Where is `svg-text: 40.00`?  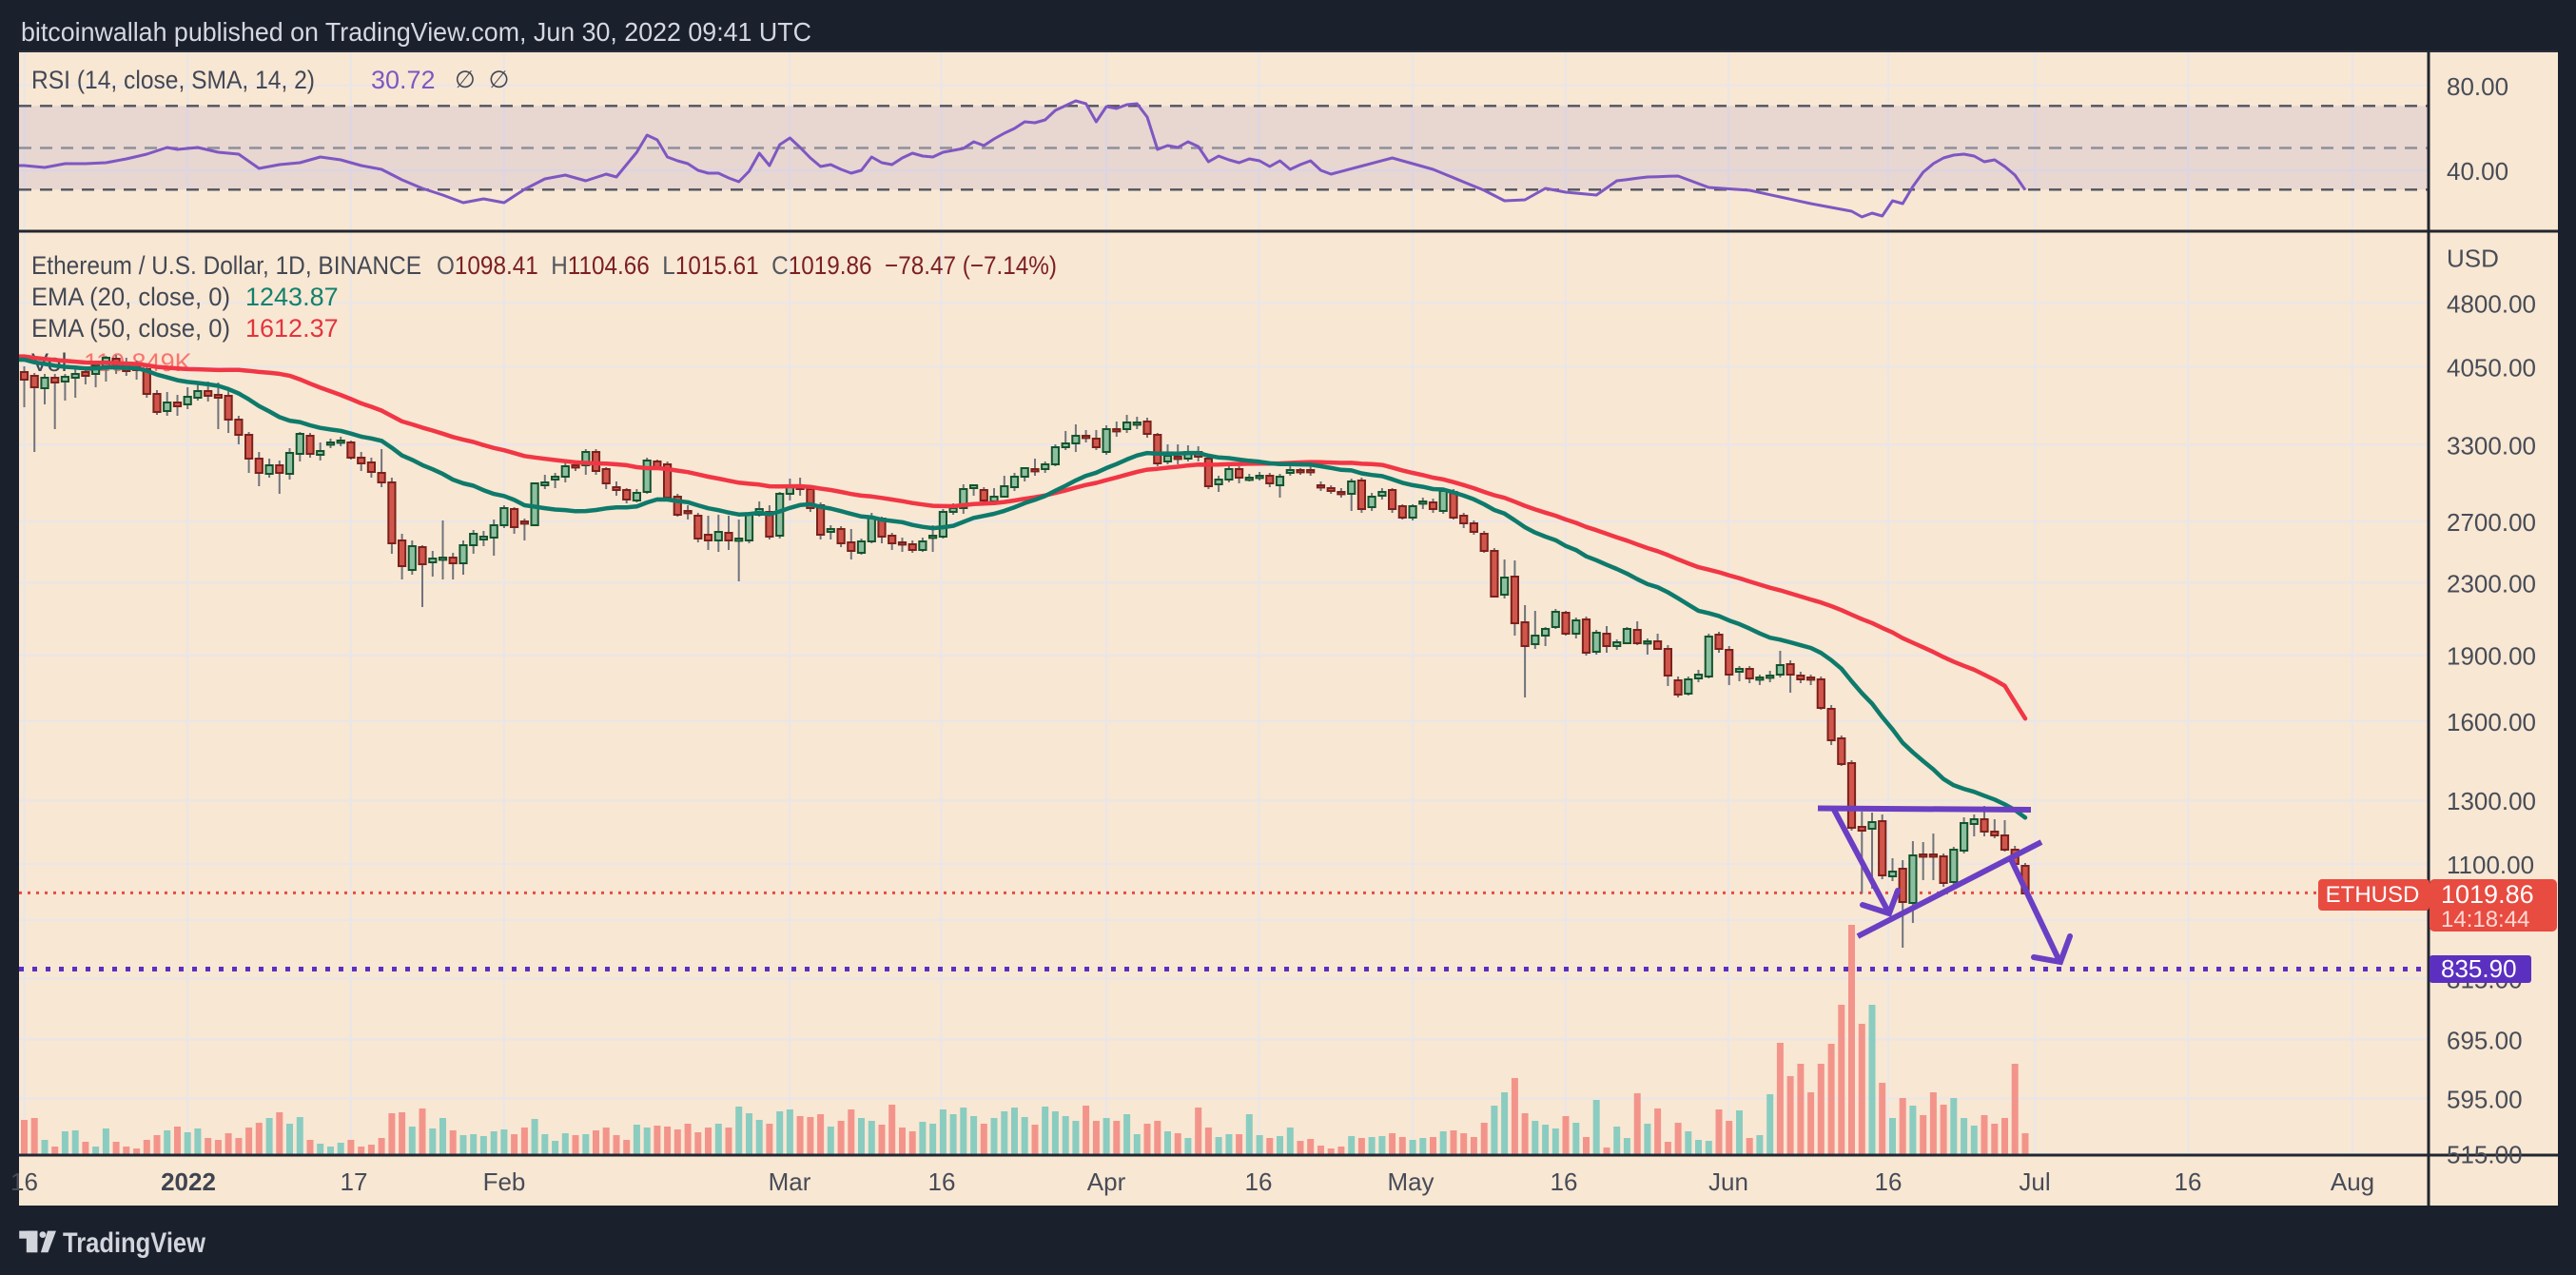
svg-text: 40.00 is located at coordinates (2477, 171).